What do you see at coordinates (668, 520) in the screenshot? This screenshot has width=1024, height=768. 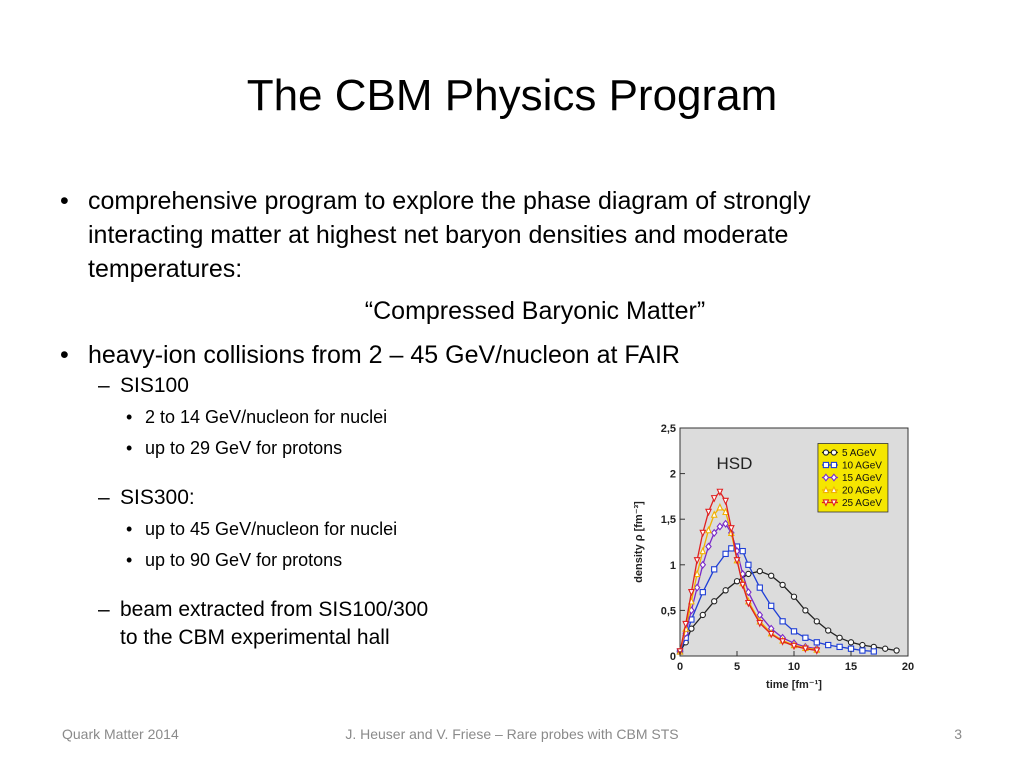 I see `y-tick-label: 1,5` at bounding box center [668, 520].